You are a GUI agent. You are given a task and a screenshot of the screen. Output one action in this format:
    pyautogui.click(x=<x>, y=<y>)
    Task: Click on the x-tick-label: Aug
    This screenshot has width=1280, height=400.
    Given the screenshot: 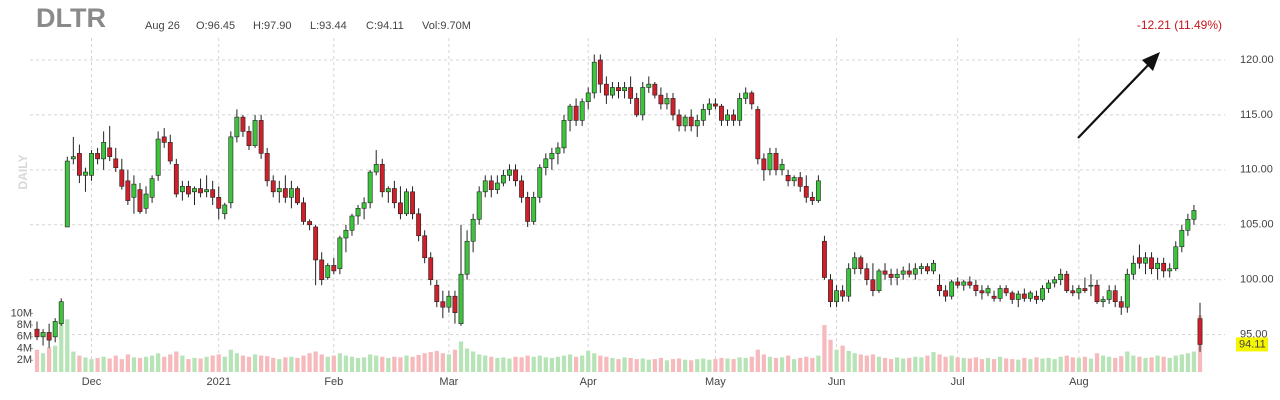 What is the action you would take?
    pyautogui.click(x=1079, y=382)
    